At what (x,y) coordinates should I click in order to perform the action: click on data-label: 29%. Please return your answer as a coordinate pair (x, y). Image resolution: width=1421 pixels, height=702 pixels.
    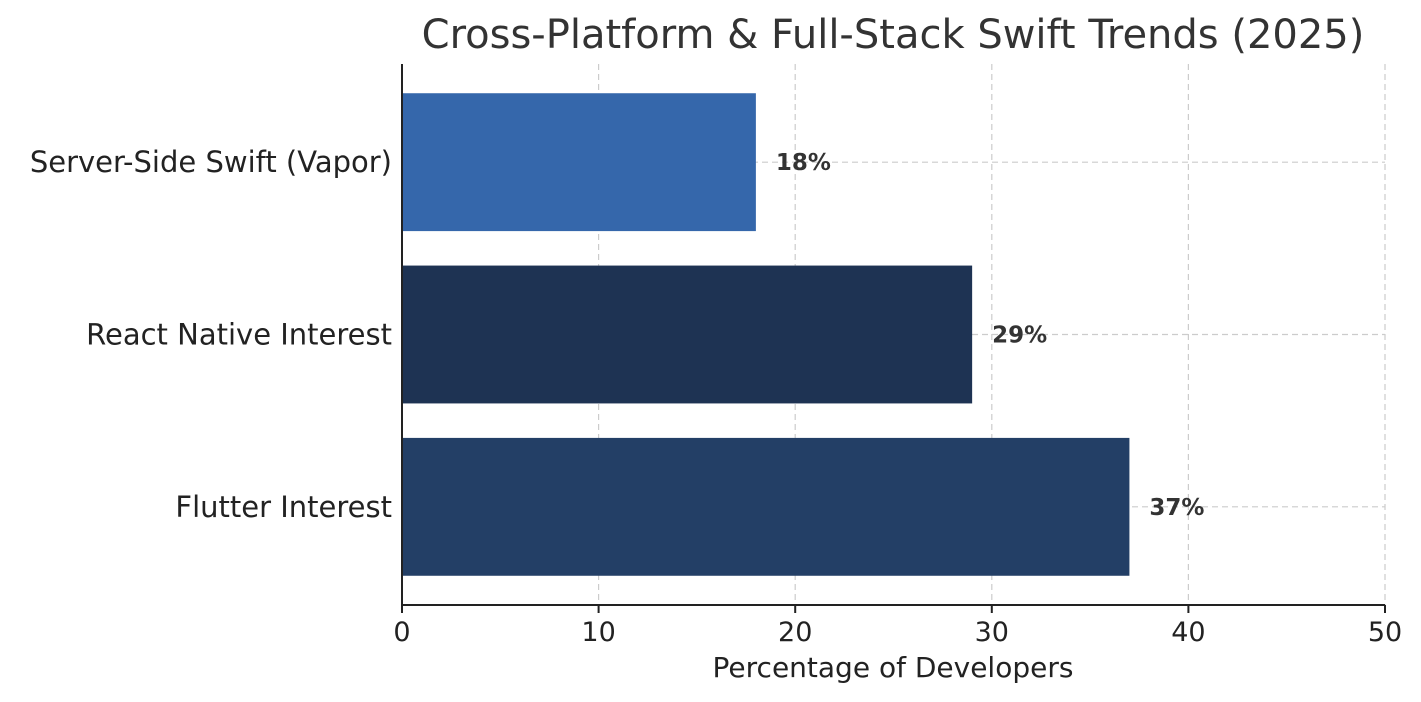
    Looking at the image, I should click on (1019, 336).